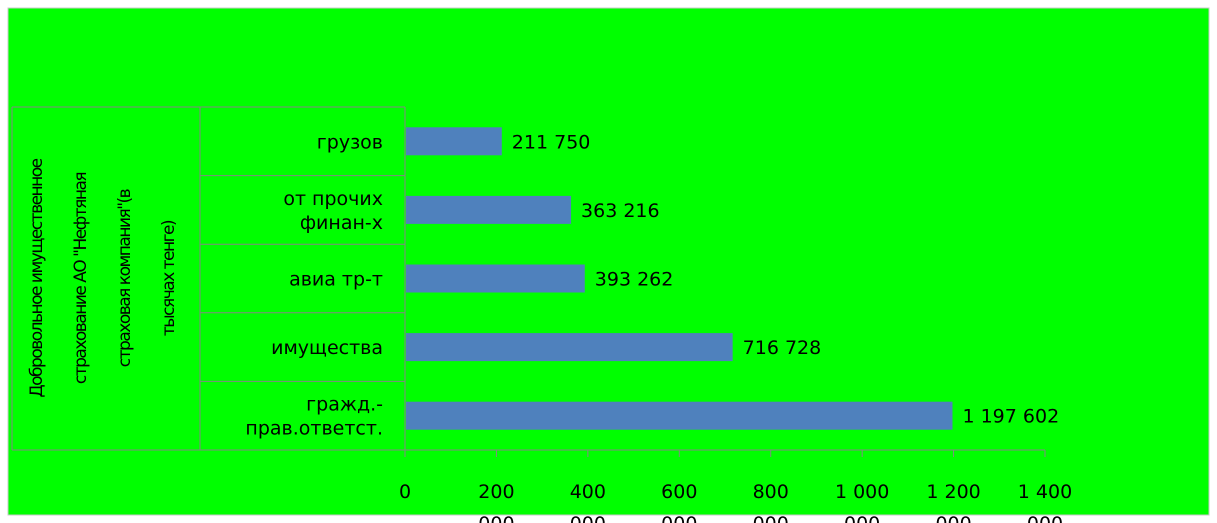 This screenshot has height=523, width=1217. Describe the element at coordinates (634, 280) in the screenshot. I see `data-label: 393 262` at that location.